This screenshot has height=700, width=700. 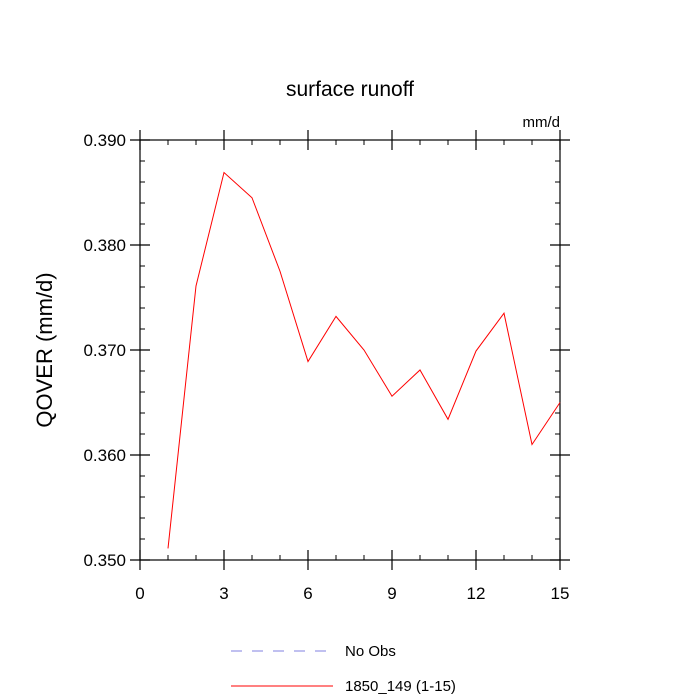 I want to click on y-tick-label: 0.380, so click(x=104, y=245).